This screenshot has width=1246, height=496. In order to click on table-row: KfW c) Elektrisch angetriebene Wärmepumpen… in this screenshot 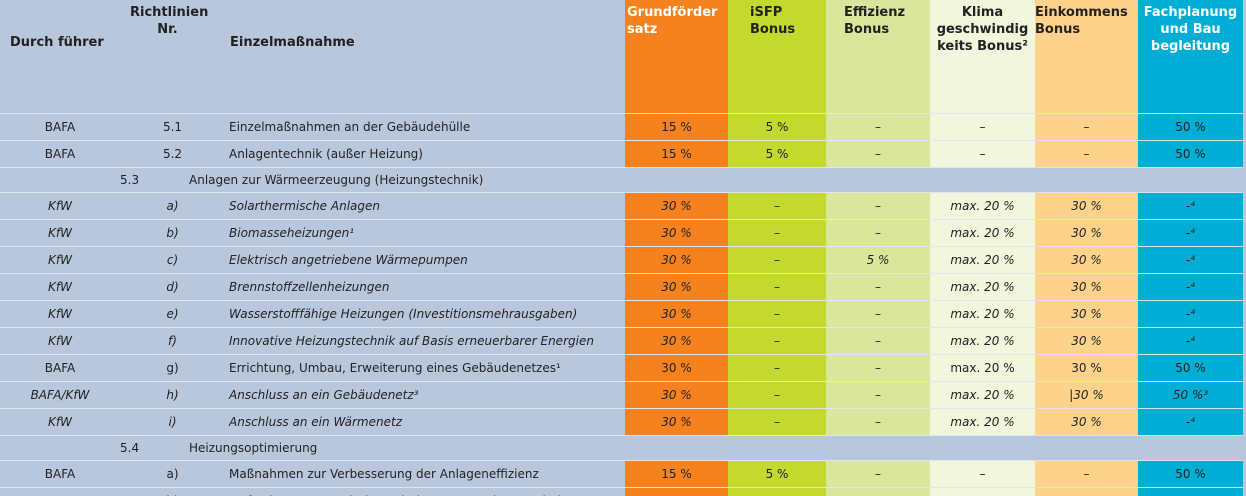, I will do `click(621, 260)`.